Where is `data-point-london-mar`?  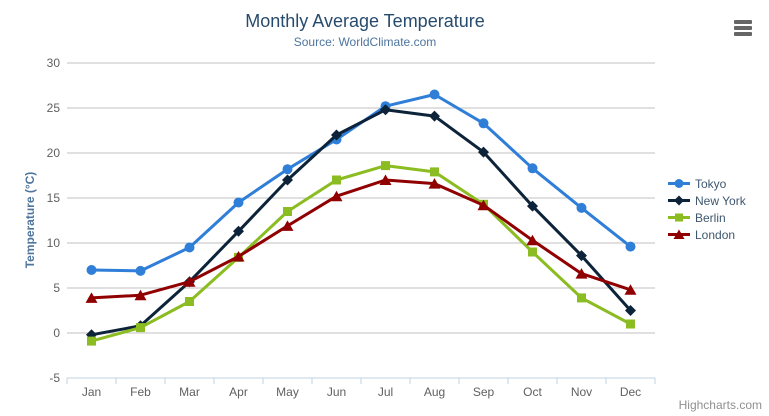 data-point-london-mar is located at coordinates (189, 281).